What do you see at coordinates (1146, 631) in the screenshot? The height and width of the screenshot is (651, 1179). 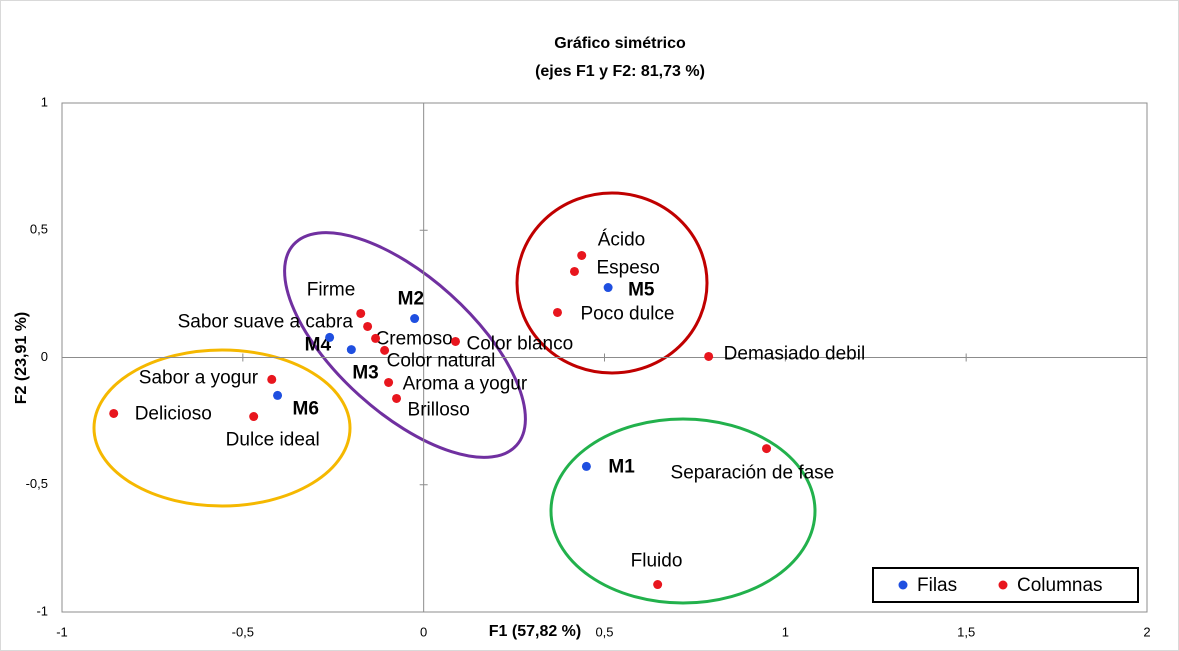 I see `x-tick-label: 2` at bounding box center [1146, 631].